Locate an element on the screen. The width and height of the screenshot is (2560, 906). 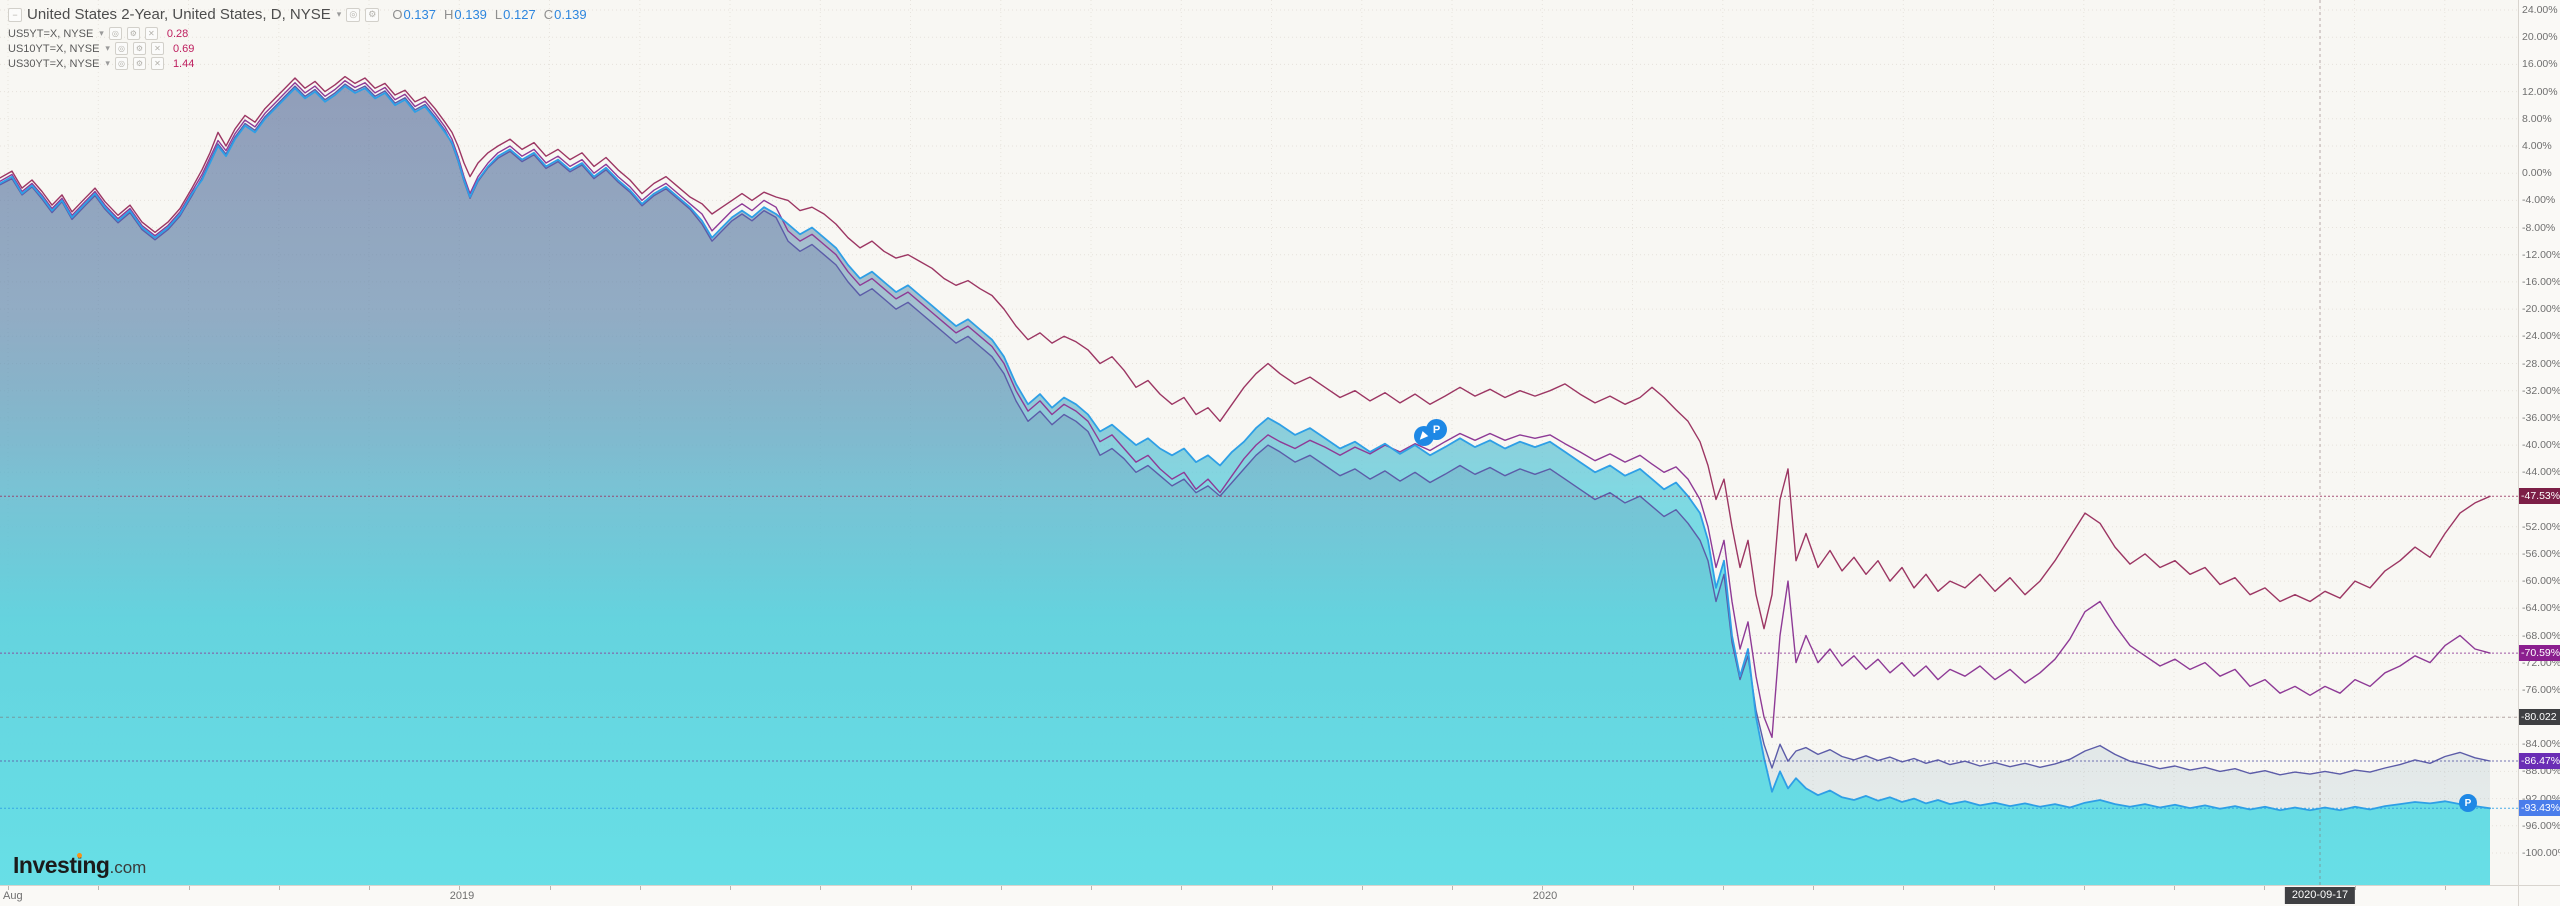
price-tick-label: -16.00% is located at coordinates (2541, 281).